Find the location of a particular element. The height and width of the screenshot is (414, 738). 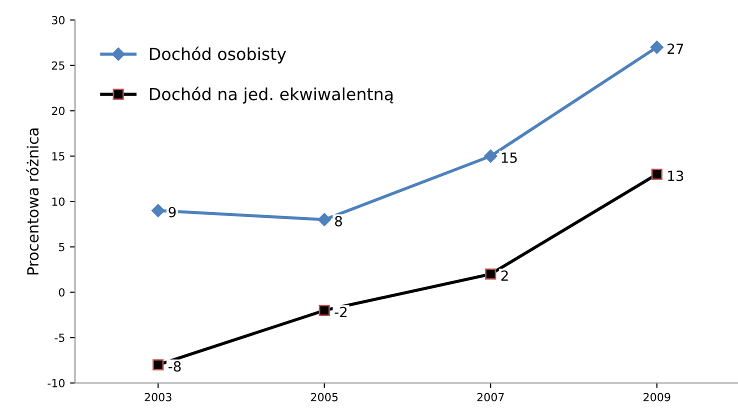

y-tick-label: 20 is located at coordinates (58, 111).